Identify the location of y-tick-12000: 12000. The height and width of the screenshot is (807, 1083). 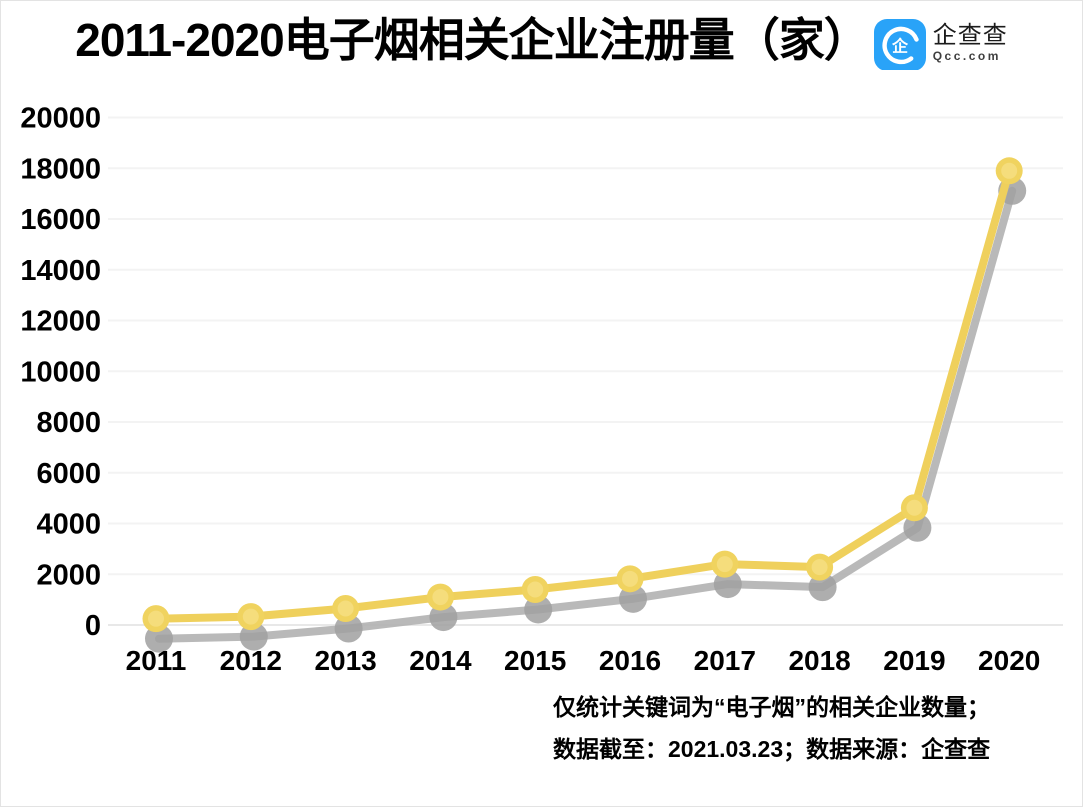
(60, 322).